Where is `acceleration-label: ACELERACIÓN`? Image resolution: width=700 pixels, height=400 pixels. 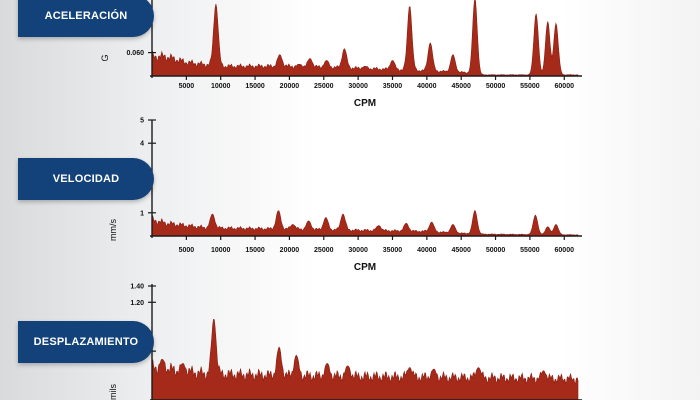 acceleration-label: ACELERACIÓN is located at coordinates (86, 18).